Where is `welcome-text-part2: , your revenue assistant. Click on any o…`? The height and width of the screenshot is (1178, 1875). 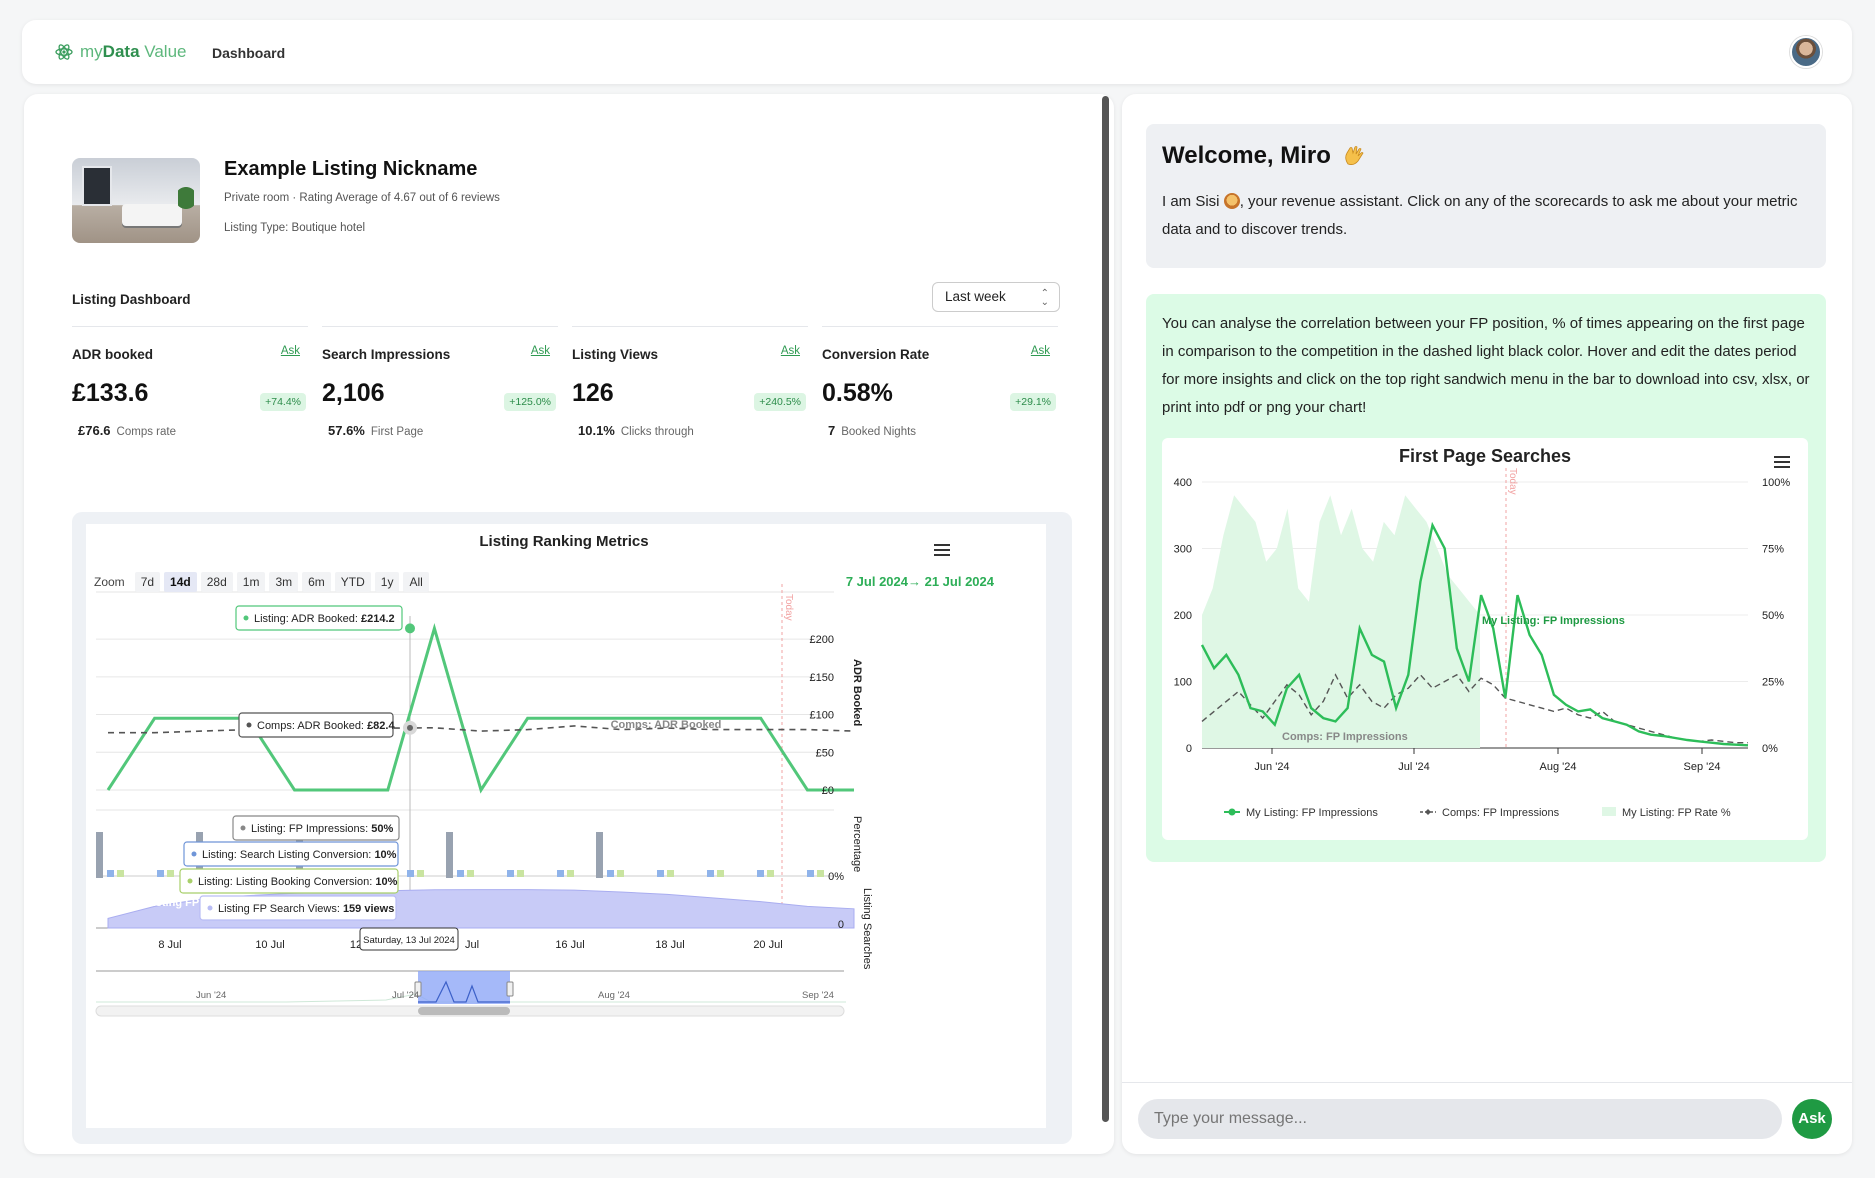
welcome-text-part2: , your revenue assistant. Click on any o… is located at coordinates (1480, 215).